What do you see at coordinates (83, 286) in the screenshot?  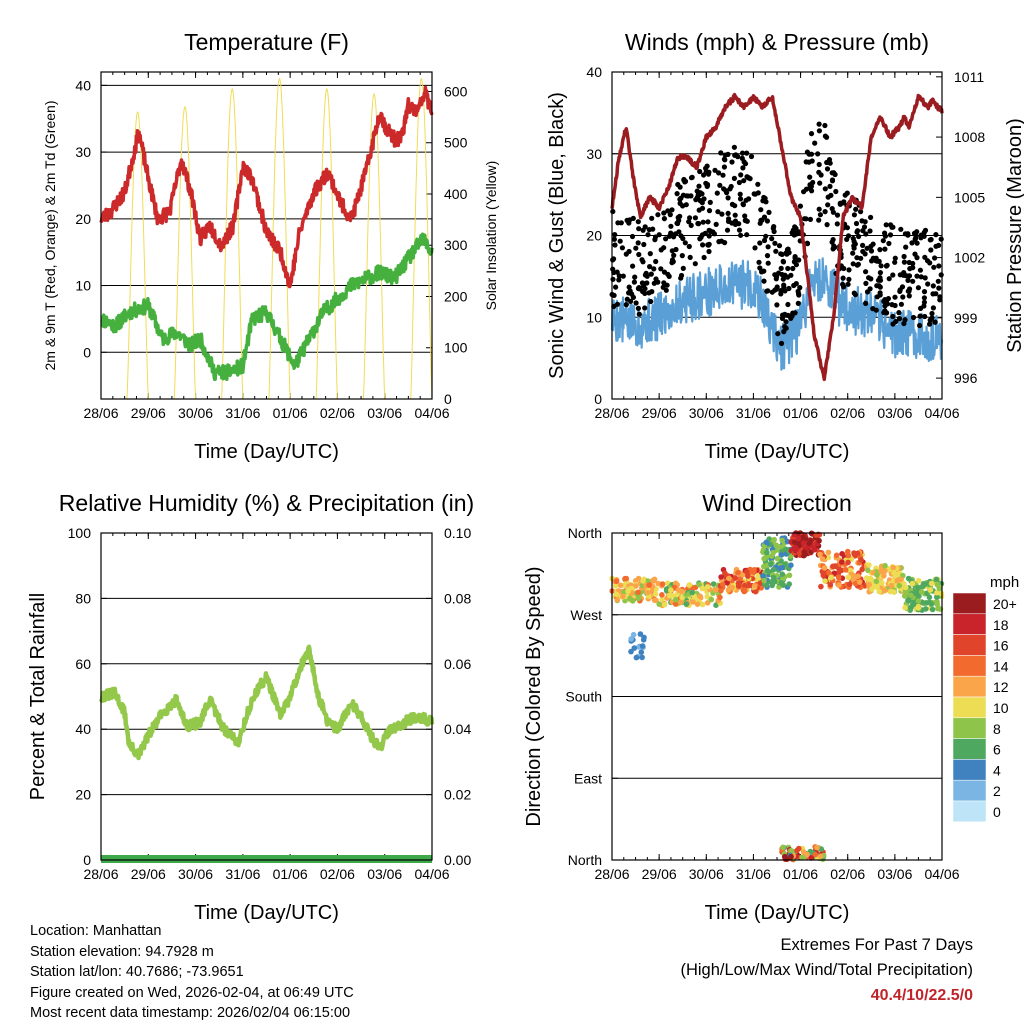 I see `y-tick-label: 10` at bounding box center [83, 286].